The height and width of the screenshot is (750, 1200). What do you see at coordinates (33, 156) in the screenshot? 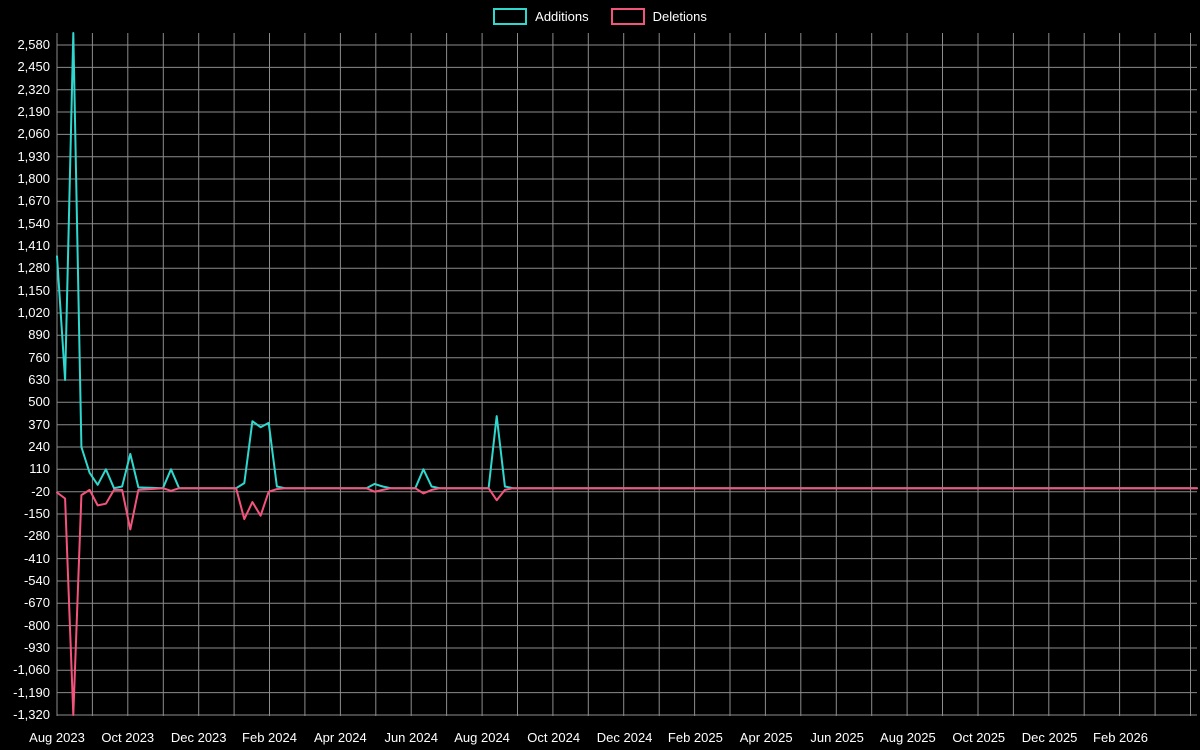
I see `y-axis-tick-label: 1,930` at bounding box center [33, 156].